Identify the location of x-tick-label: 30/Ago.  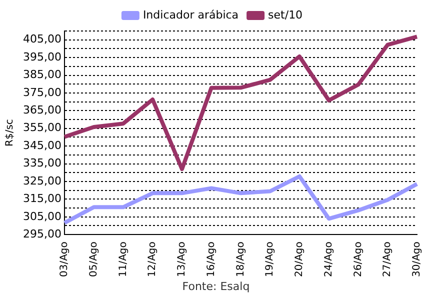
(417, 260).